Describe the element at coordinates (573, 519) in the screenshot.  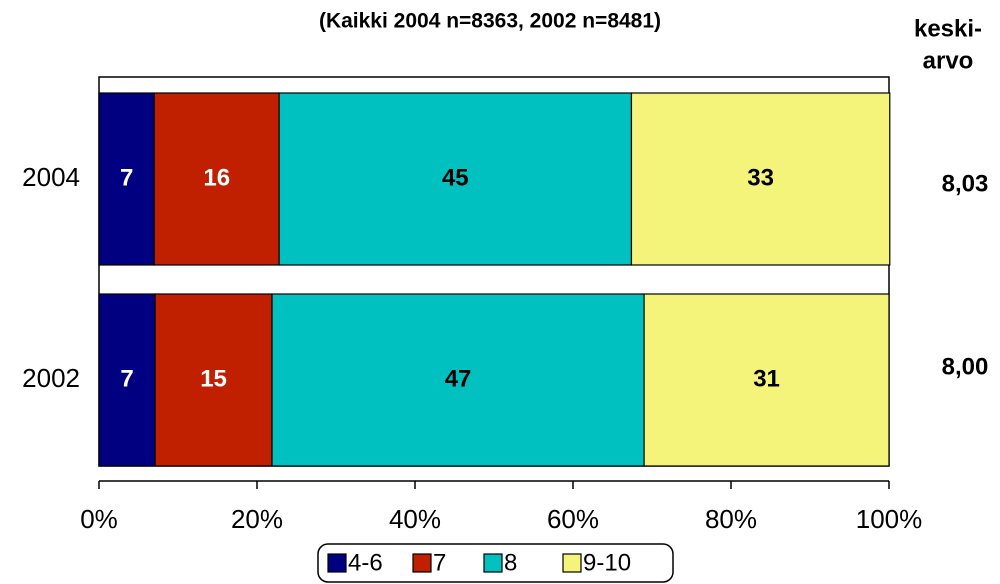
I see `x-tick-label: 60%` at that location.